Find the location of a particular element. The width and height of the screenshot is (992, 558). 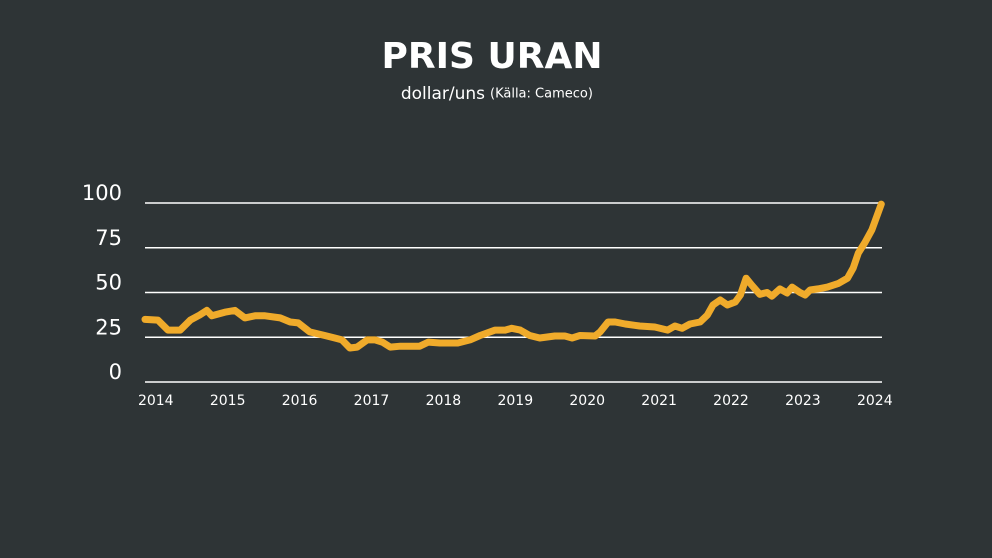

x-tick-label: 2024 is located at coordinates (875, 401).